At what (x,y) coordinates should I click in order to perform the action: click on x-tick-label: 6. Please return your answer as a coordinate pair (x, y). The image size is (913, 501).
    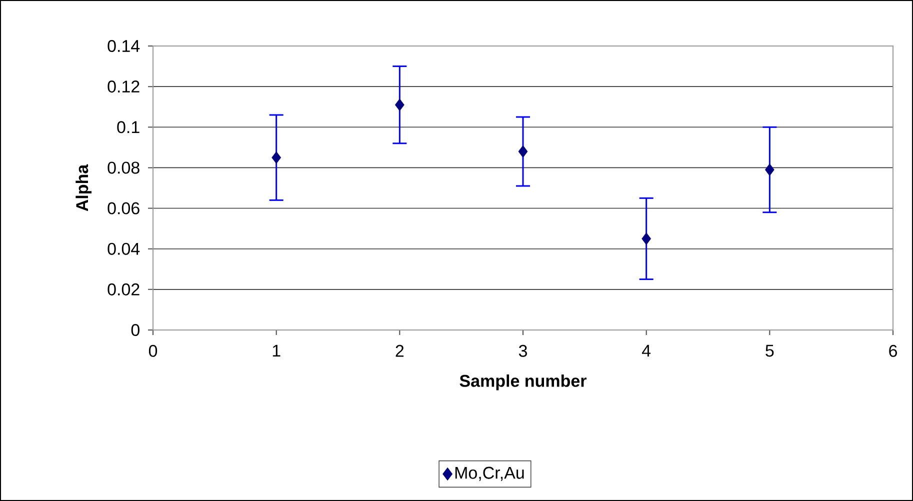
    Looking at the image, I should click on (893, 350).